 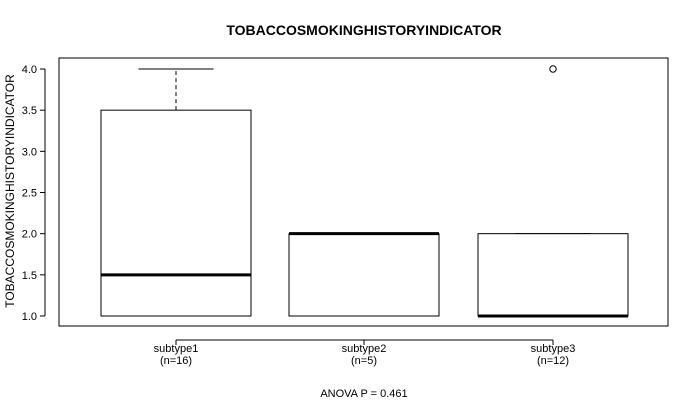 I want to click on chart-title: TOBACCOSMOKINGHISTORYINDICATOR, so click(x=363, y=30).